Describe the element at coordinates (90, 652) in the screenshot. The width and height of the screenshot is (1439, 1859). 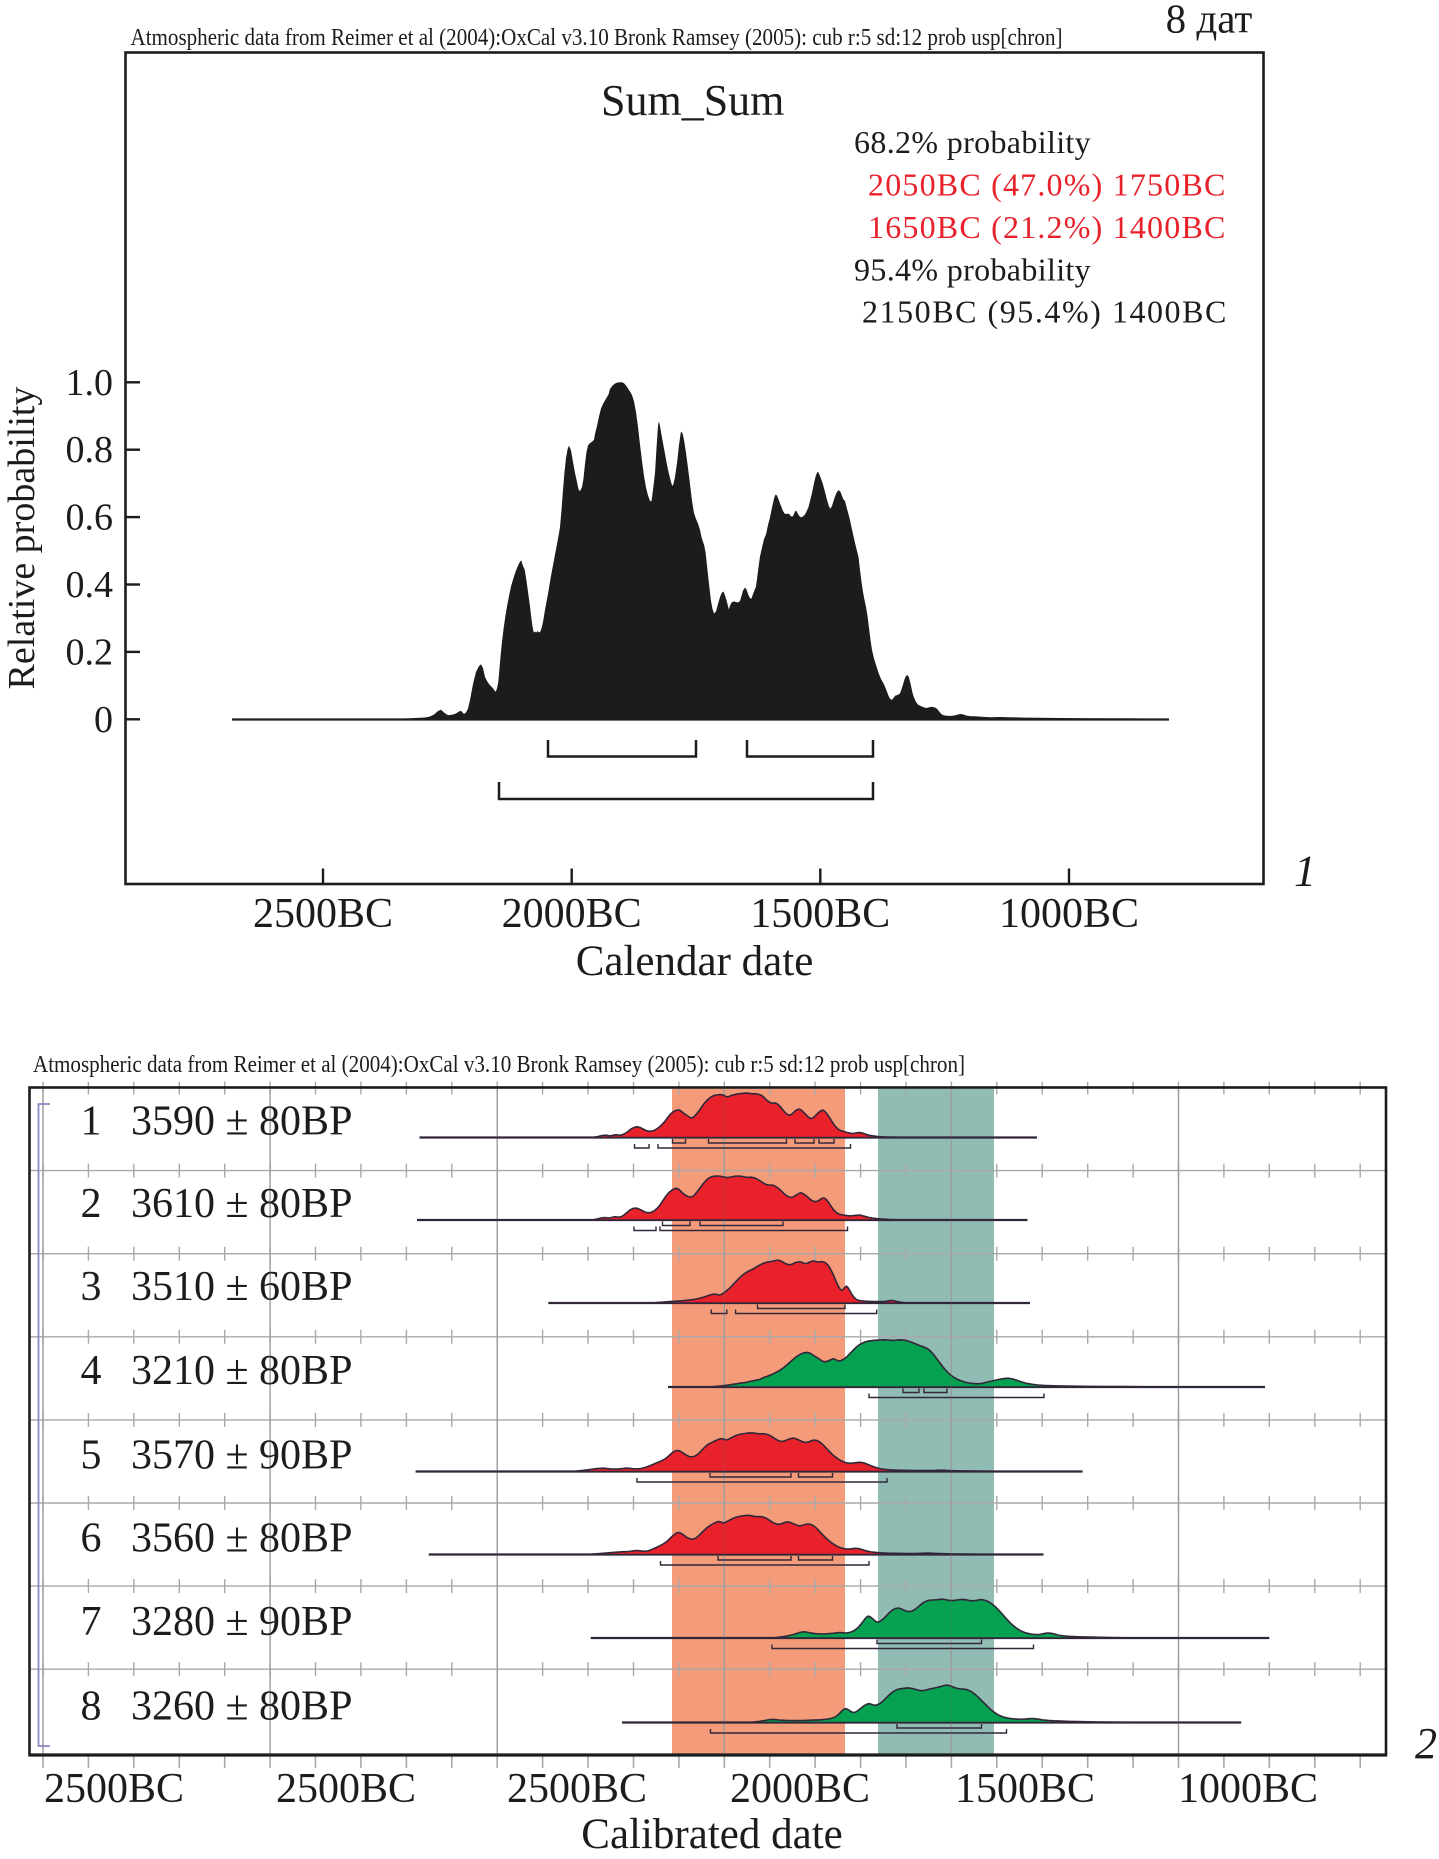
I see `svg-text: 0.2` at that location.